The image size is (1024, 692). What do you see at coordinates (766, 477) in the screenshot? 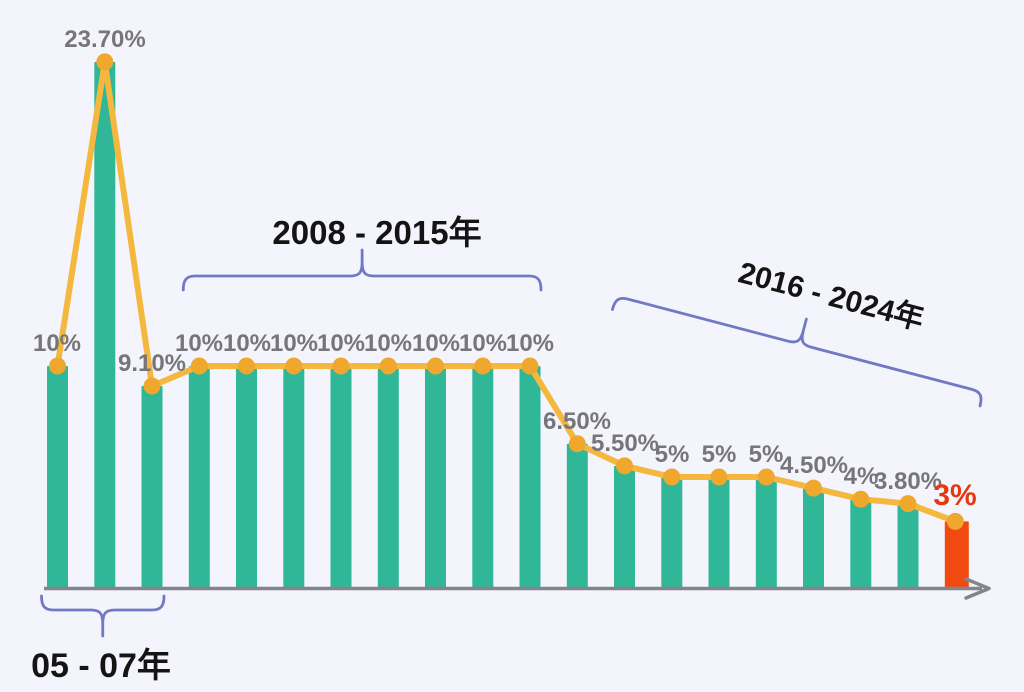
I see `data-point-2020` at bounding box center [766, 477].